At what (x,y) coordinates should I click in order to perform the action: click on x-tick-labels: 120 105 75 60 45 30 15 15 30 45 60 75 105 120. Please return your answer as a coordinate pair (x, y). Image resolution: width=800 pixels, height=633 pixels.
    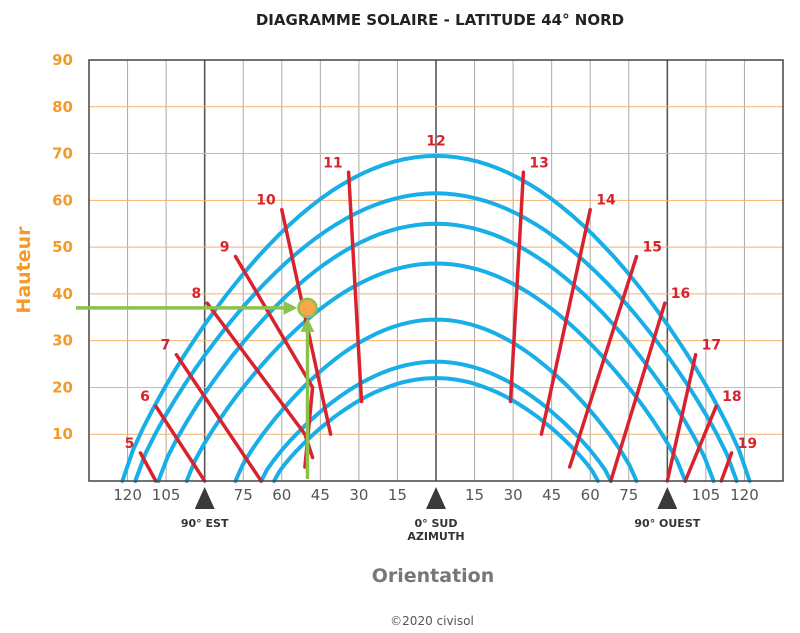
    Looking at the image, I should click on (436, 495).